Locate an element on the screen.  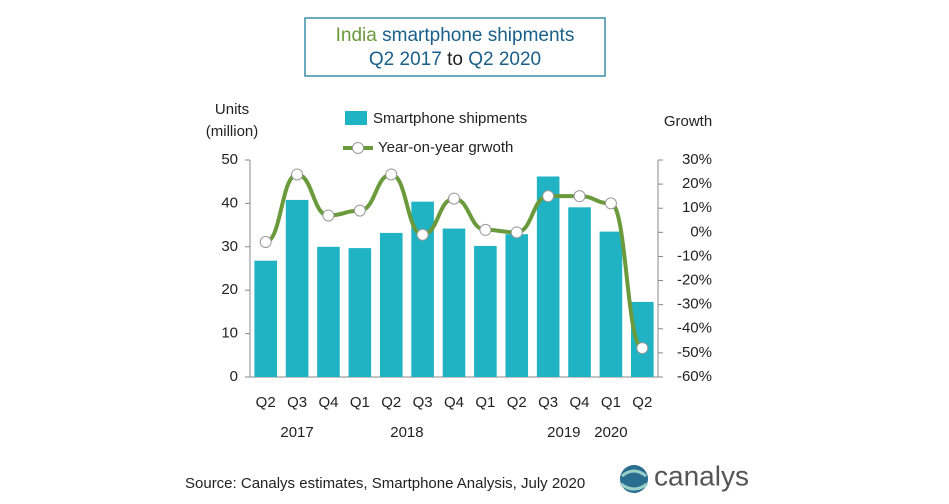
title-box is located at coordinates (455, 47).